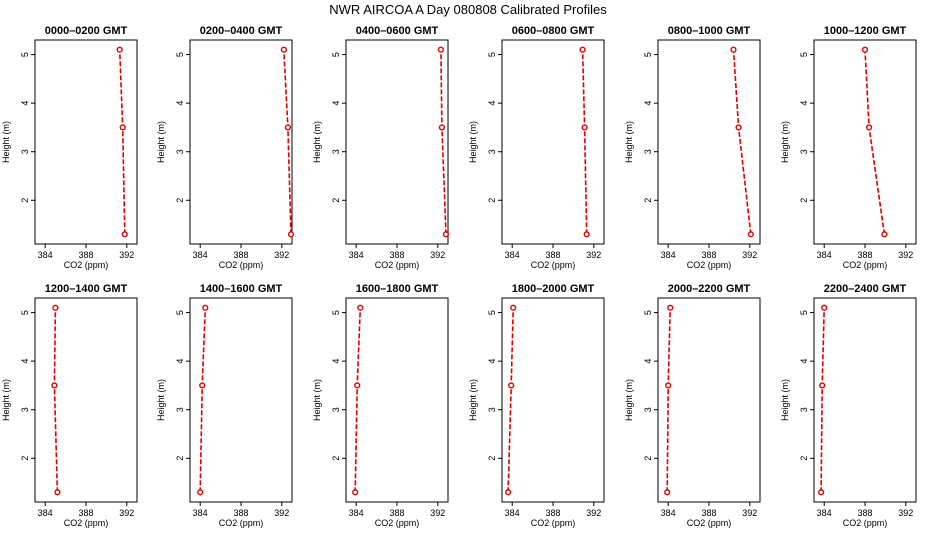  Describe the element at coordinates (865, 289) in the screenshot. I see `panel-title: 2200–2400 GMT` at that location.